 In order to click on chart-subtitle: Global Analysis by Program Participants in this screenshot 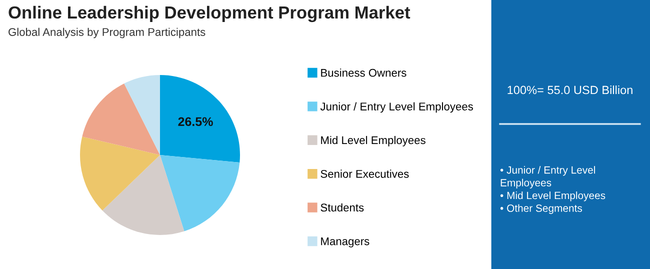, I will do `click(107, 33)`.